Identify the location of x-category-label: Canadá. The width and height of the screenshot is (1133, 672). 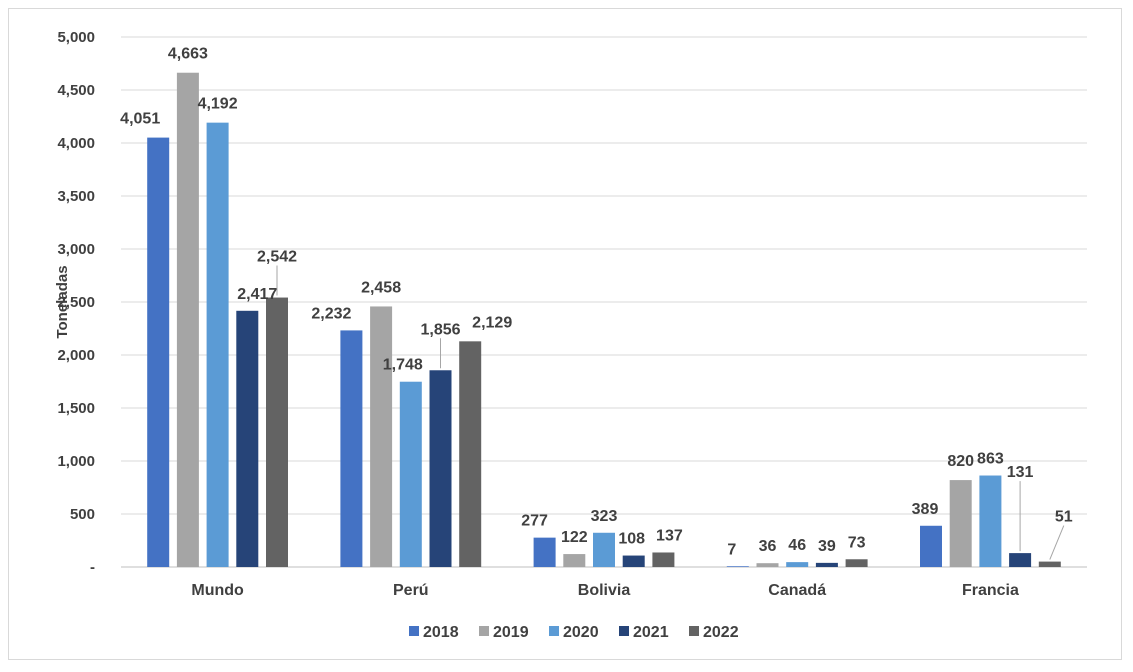
(797, 590).